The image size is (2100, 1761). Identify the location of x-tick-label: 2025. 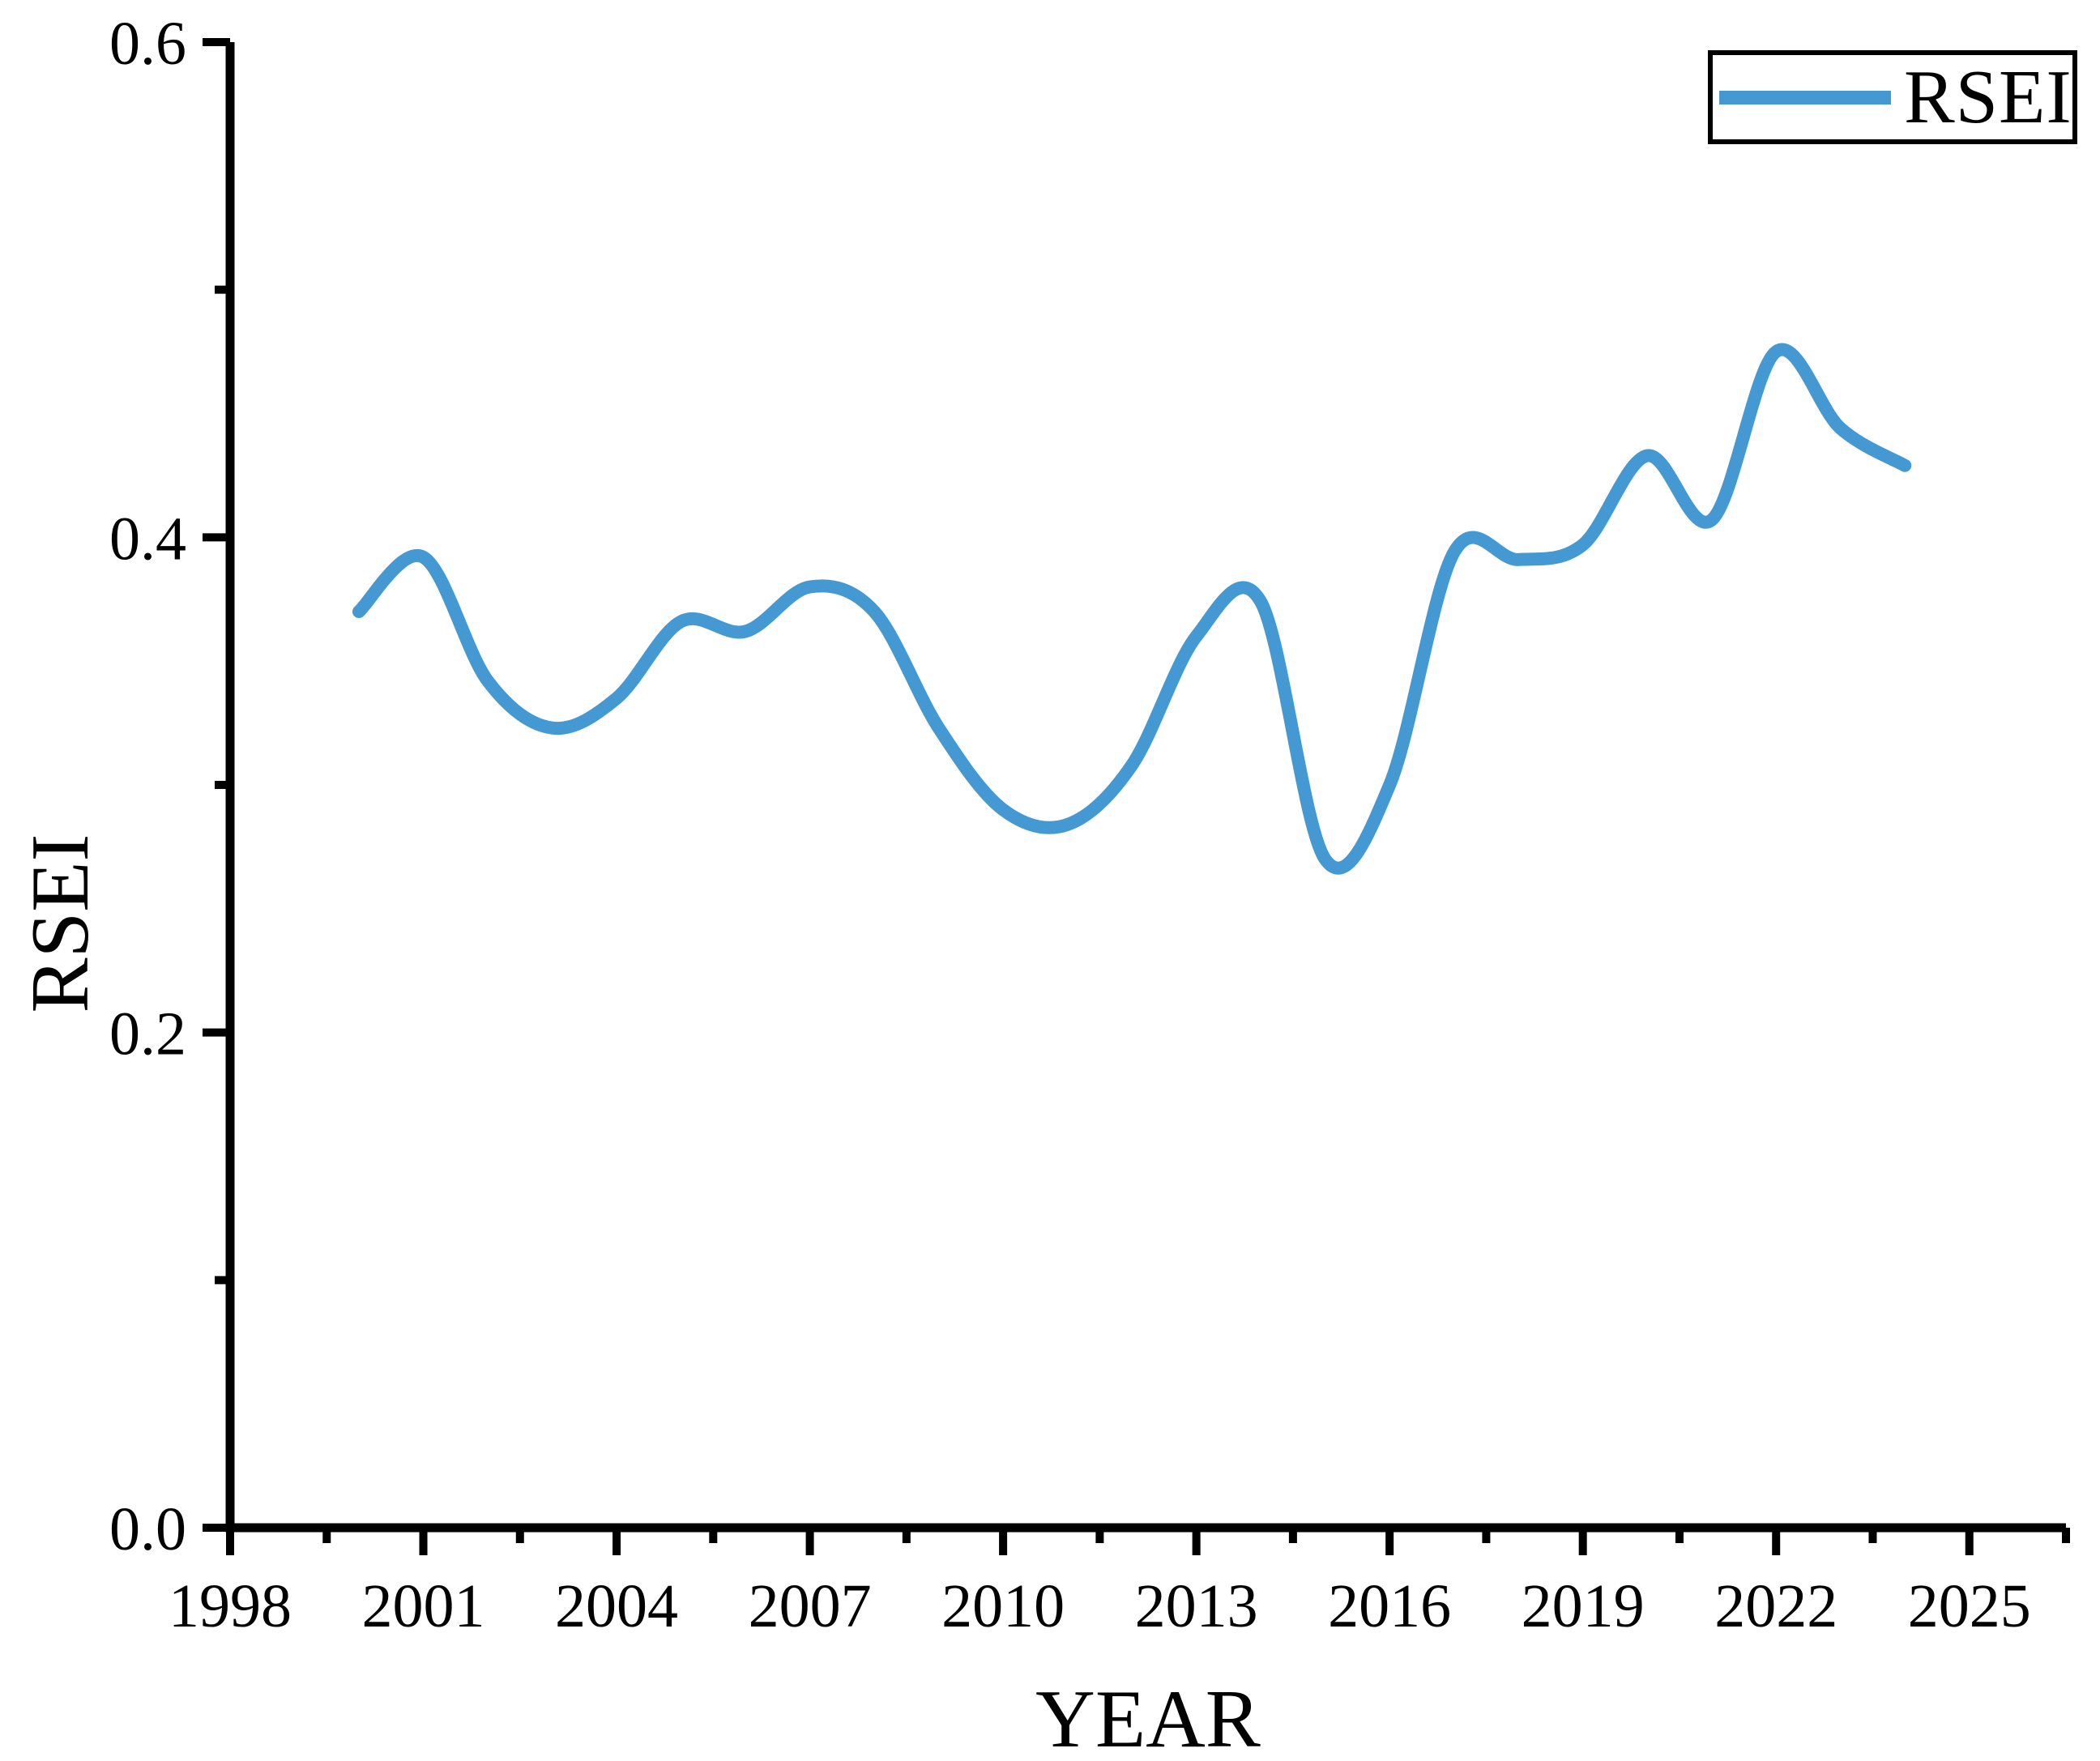
(1969, 1606).